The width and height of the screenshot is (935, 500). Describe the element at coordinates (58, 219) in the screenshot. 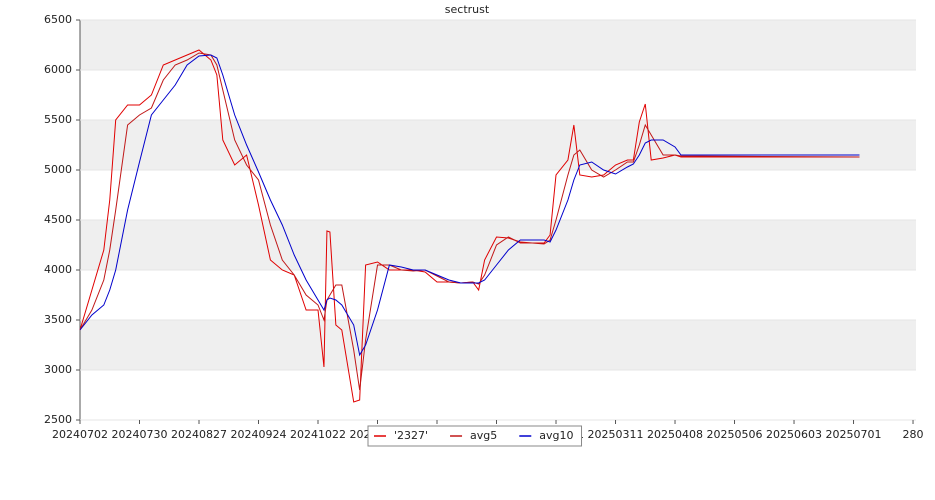

I see `y-tick-label: 4500` at that location.